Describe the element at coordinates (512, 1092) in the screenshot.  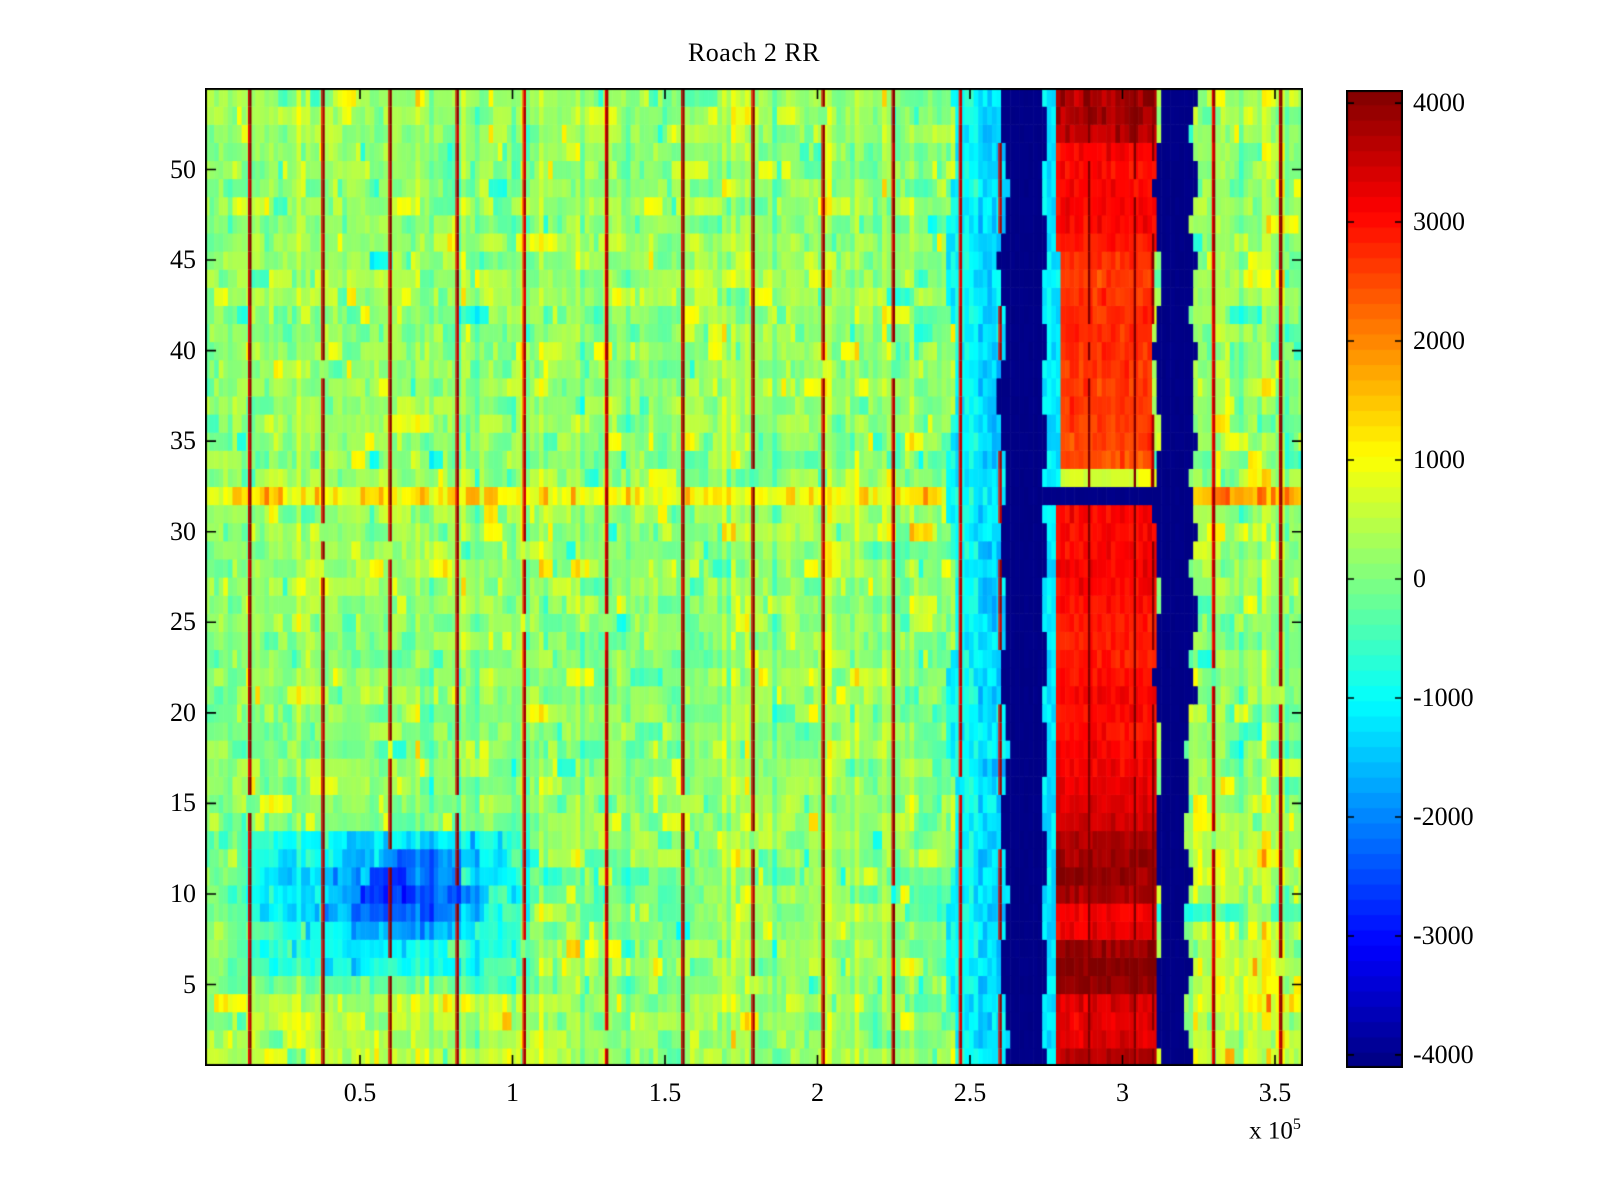
I see `x-tick-label: 1` at that location.